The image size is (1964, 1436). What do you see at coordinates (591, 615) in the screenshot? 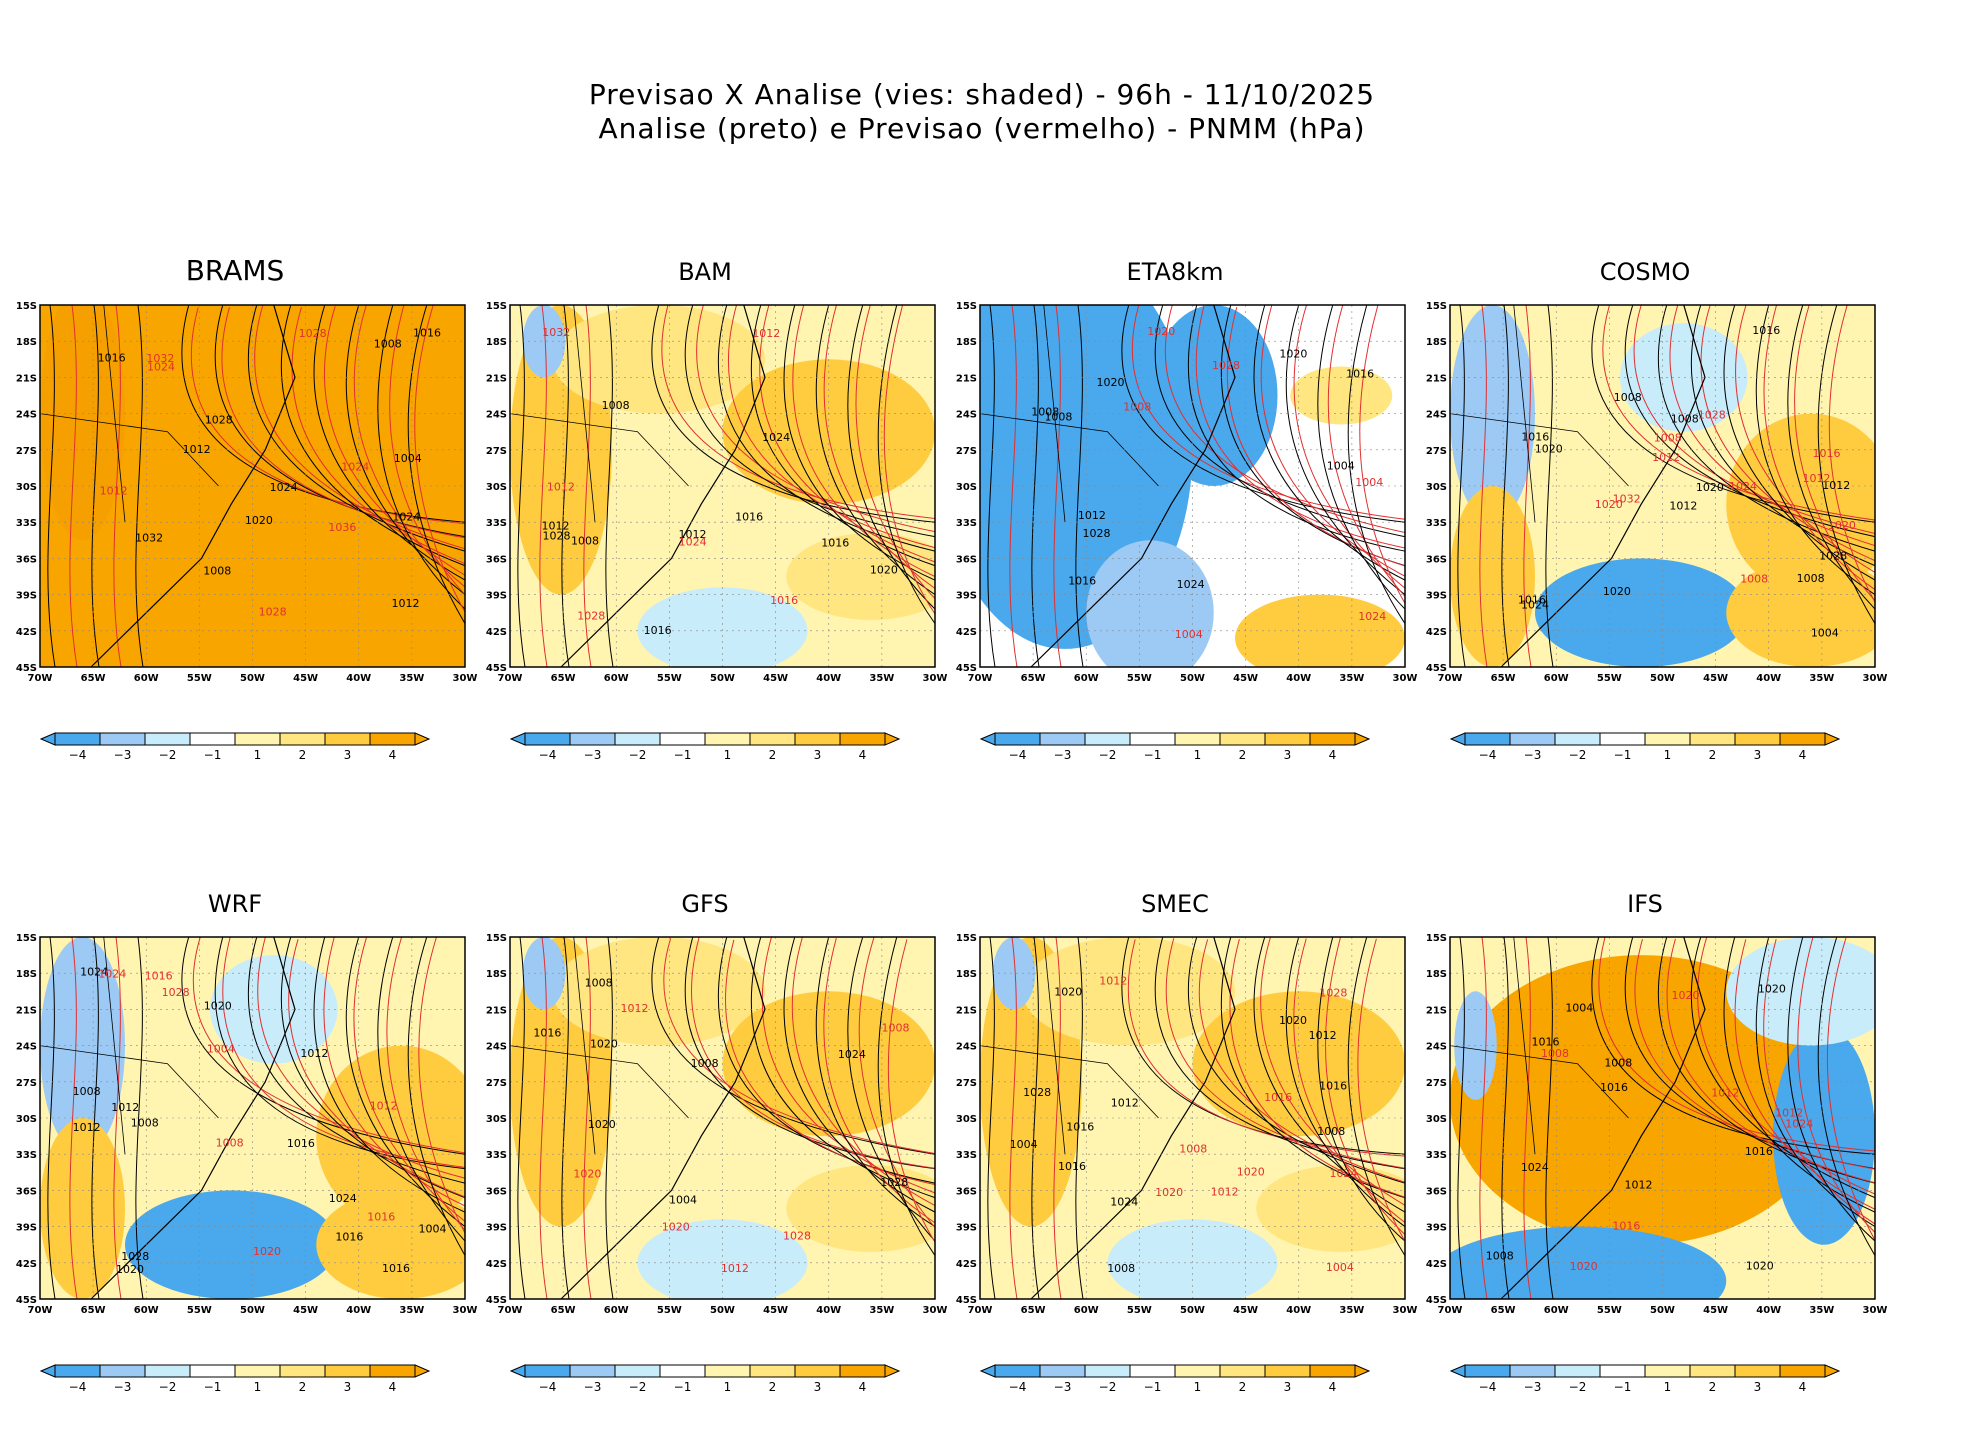
I see `forecast-contour-label: 1028` at bounding box center [591, 615].